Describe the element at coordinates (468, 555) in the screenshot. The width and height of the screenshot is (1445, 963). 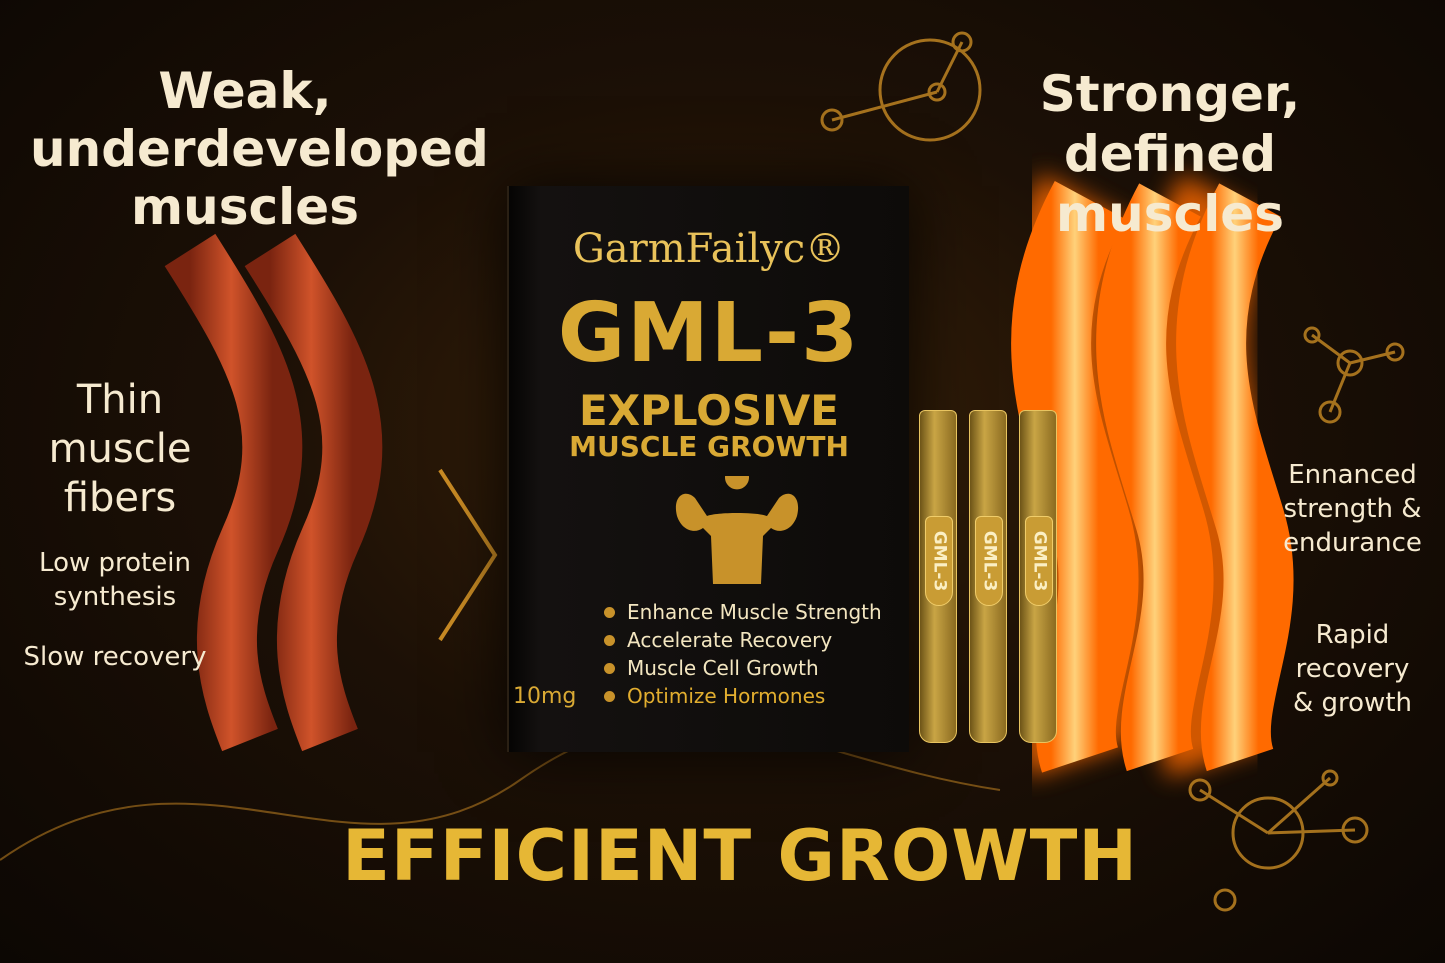
I see `arrow-chevron` at that location.